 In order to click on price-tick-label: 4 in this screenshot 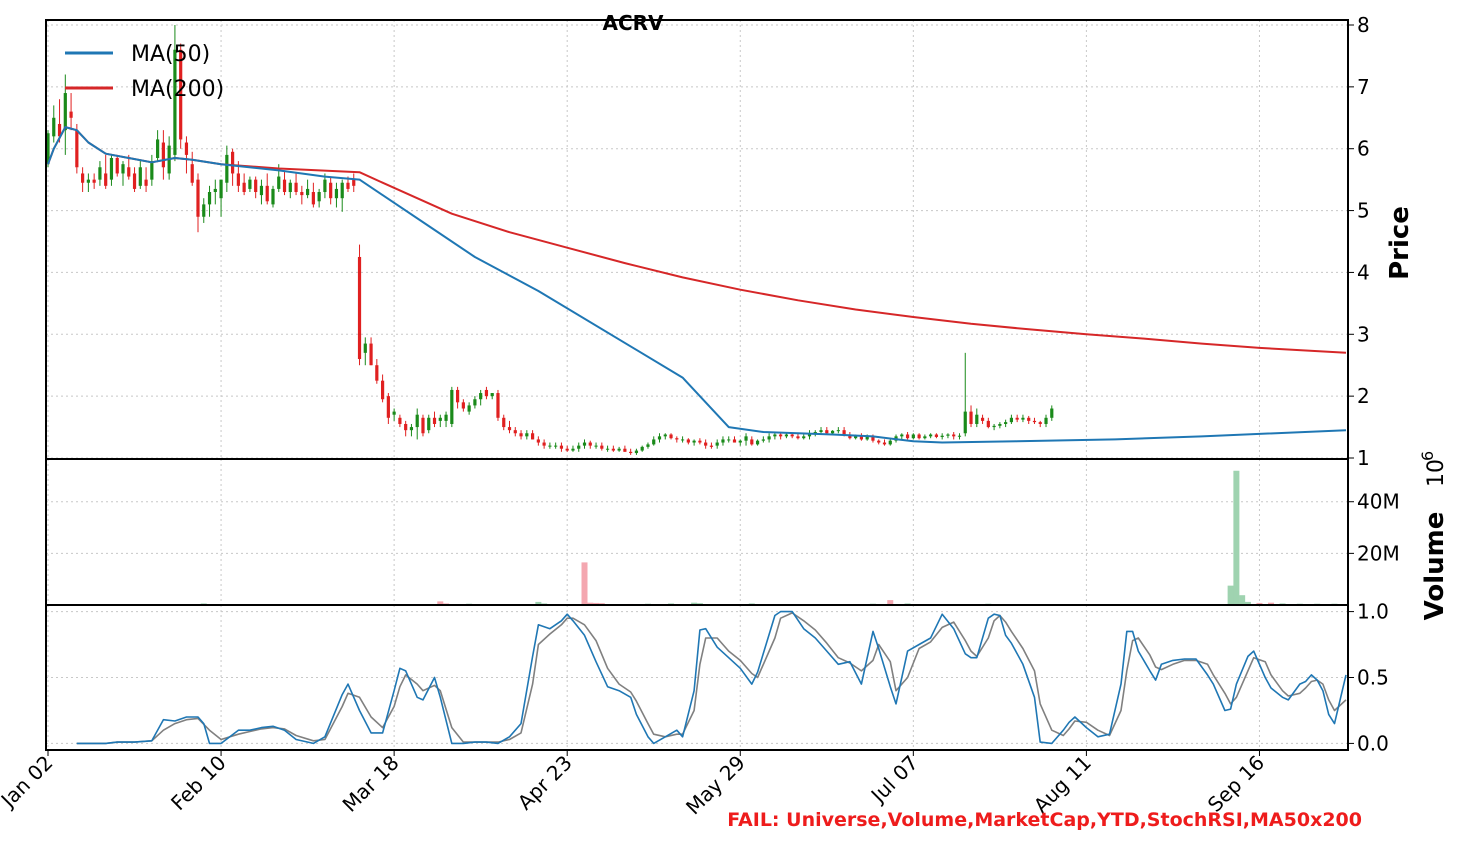, I will do `click(1363, 272)`.